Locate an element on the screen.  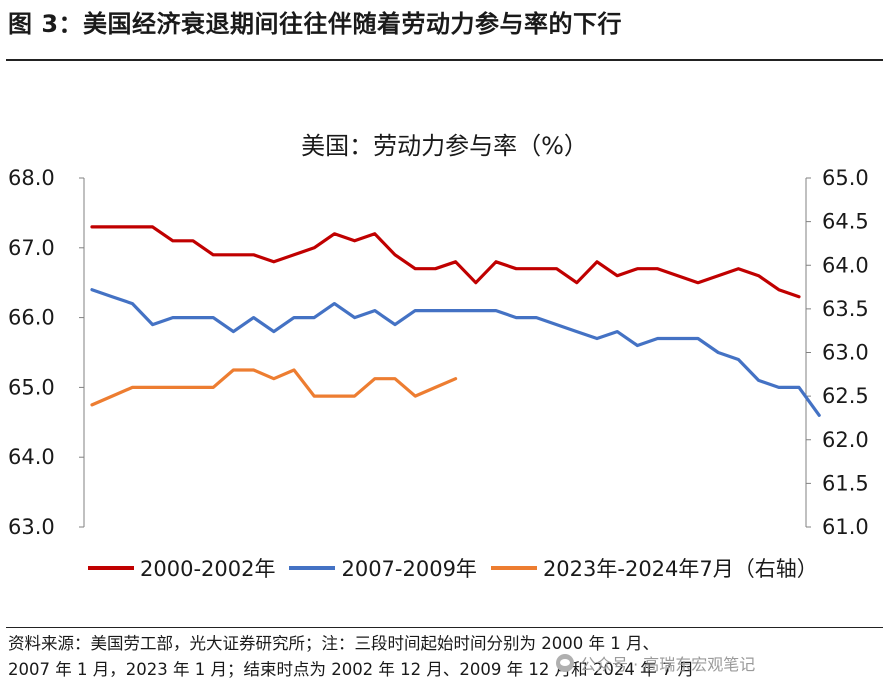
legend-item-2007: 2007-2009年 is located at coordinates (383, 568).